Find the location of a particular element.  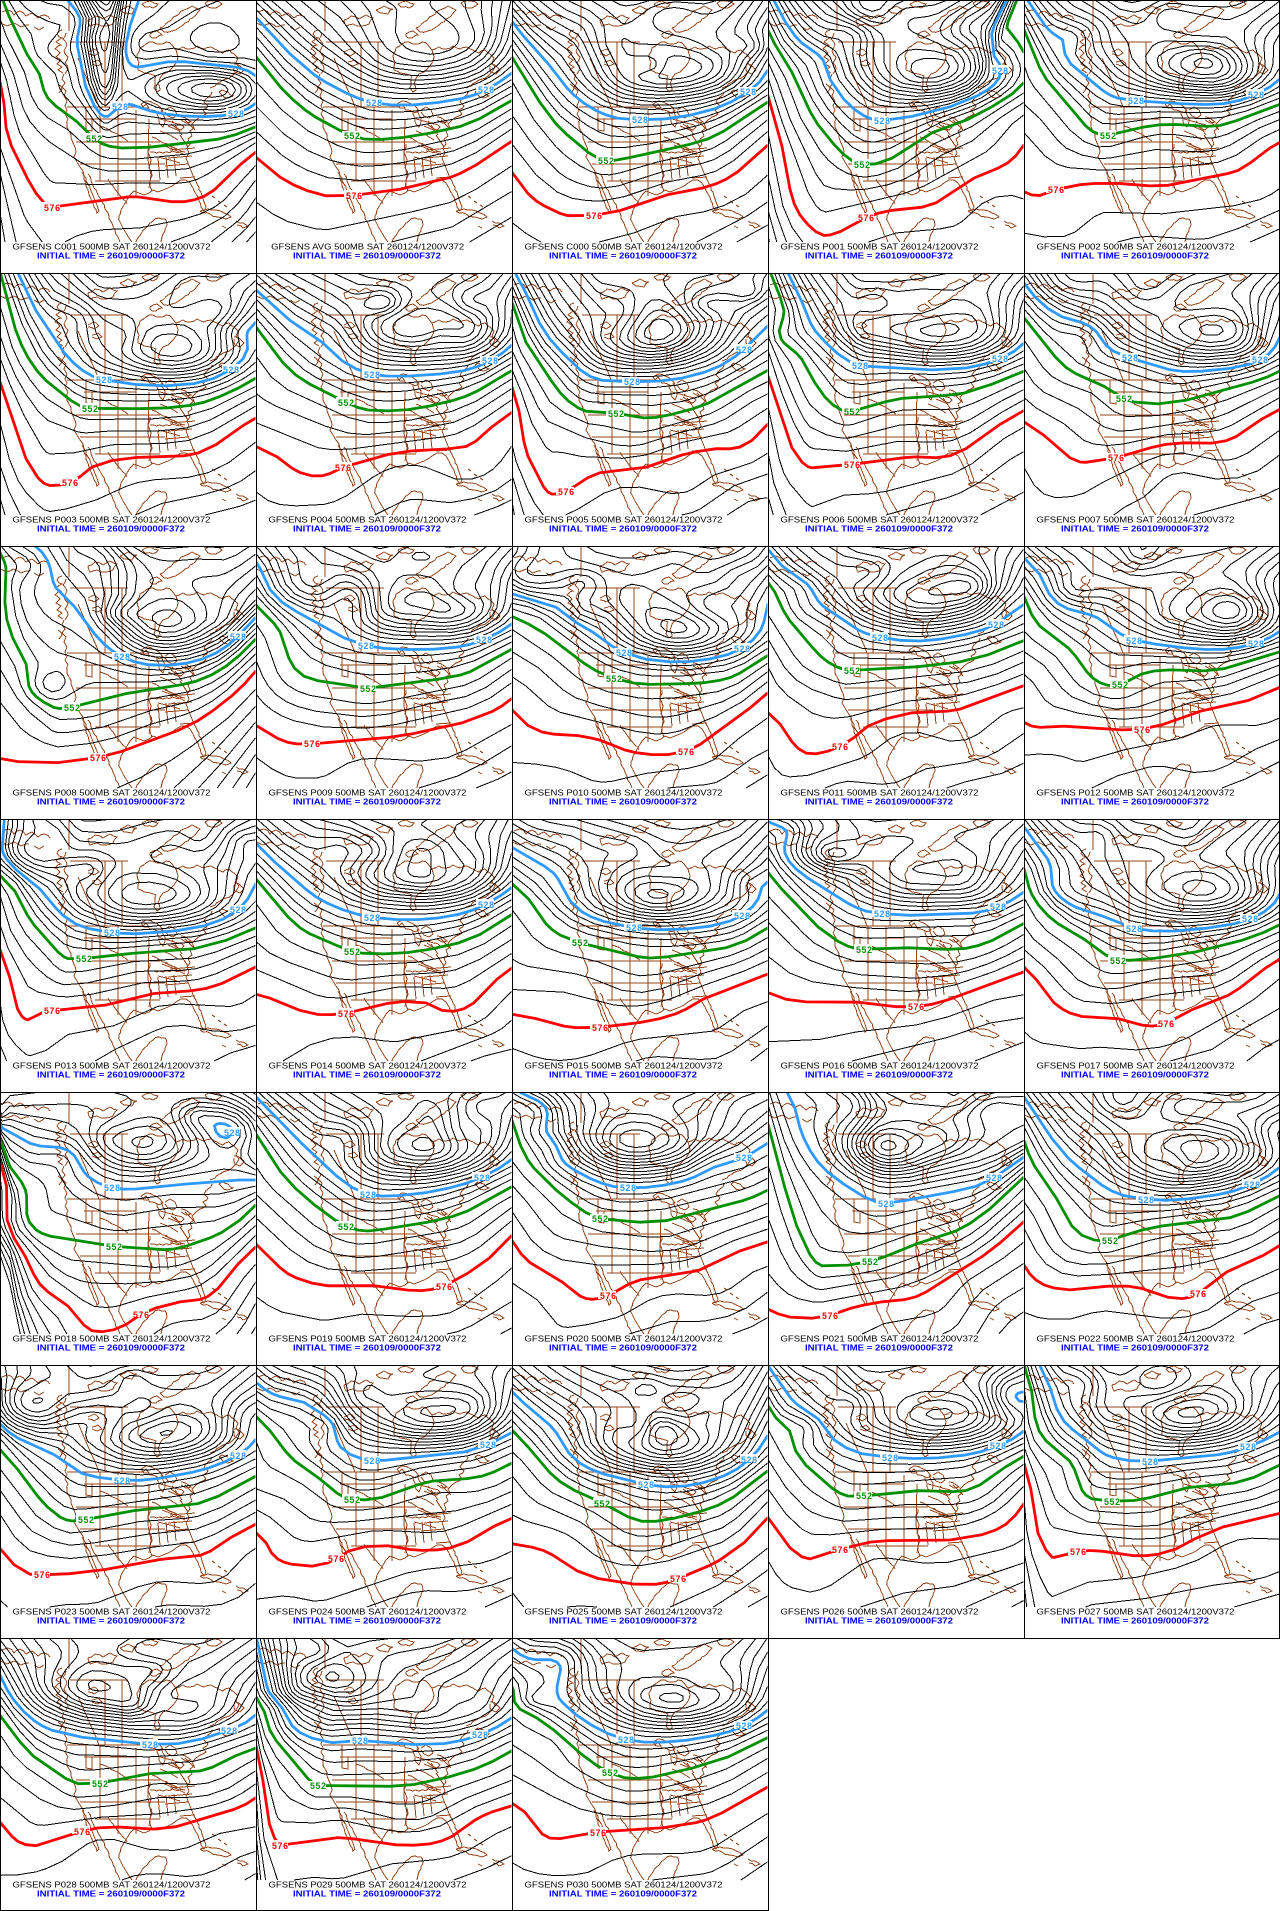

svg-text:GFSENS P022 500MB SAT 260124/1: GFSENS P022 500MB SAT 260124/1200V372 is located at coordinates (1136, 1339).